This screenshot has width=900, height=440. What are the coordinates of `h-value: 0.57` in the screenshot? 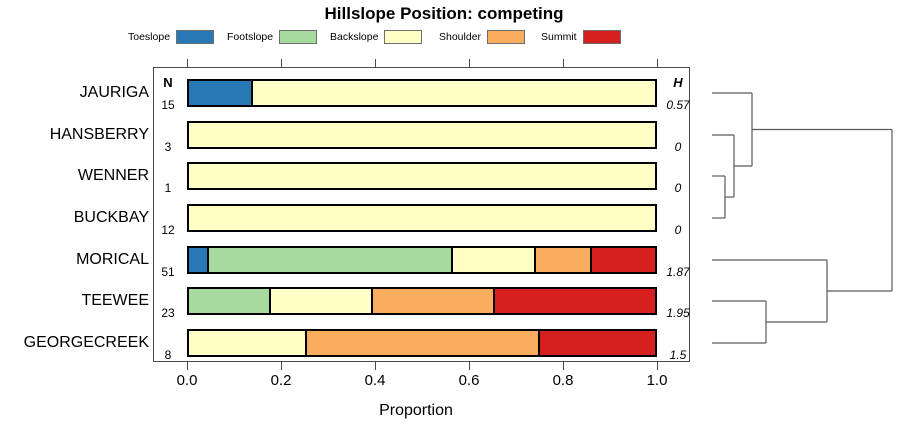 It's located at (678, 105).